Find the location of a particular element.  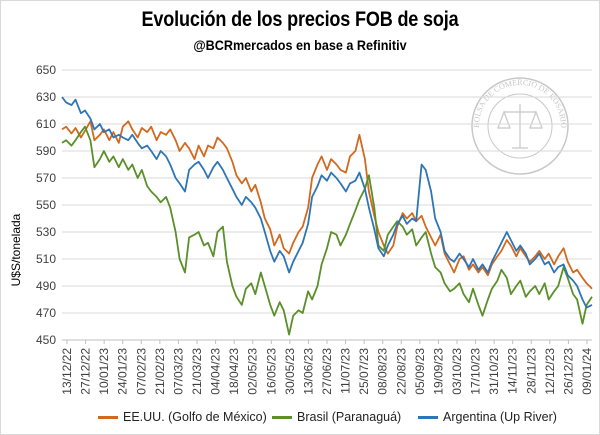

seal-scales-icon is located at coordinates (520, 126).